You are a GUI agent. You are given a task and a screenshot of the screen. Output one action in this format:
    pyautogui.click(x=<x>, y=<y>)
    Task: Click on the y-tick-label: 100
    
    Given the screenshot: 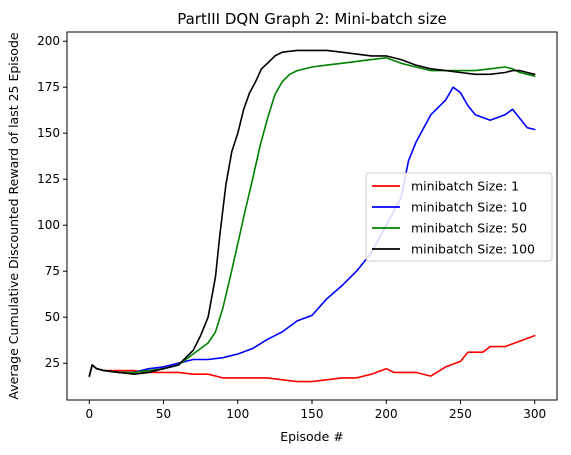 What is the action you would take?
    pyautogui.click(x=48, y=225)
    